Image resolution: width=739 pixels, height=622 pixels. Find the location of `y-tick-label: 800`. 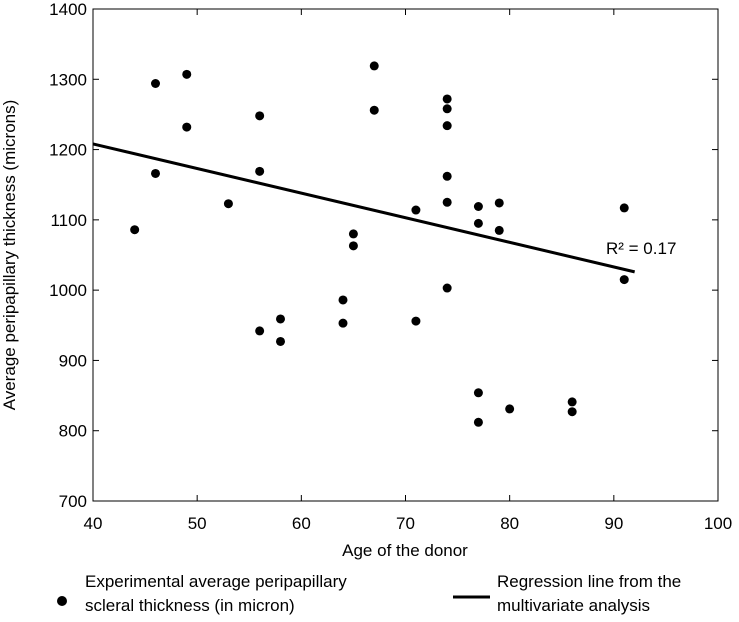

y-tick-label: 800 is located at coordinates (73, 431).